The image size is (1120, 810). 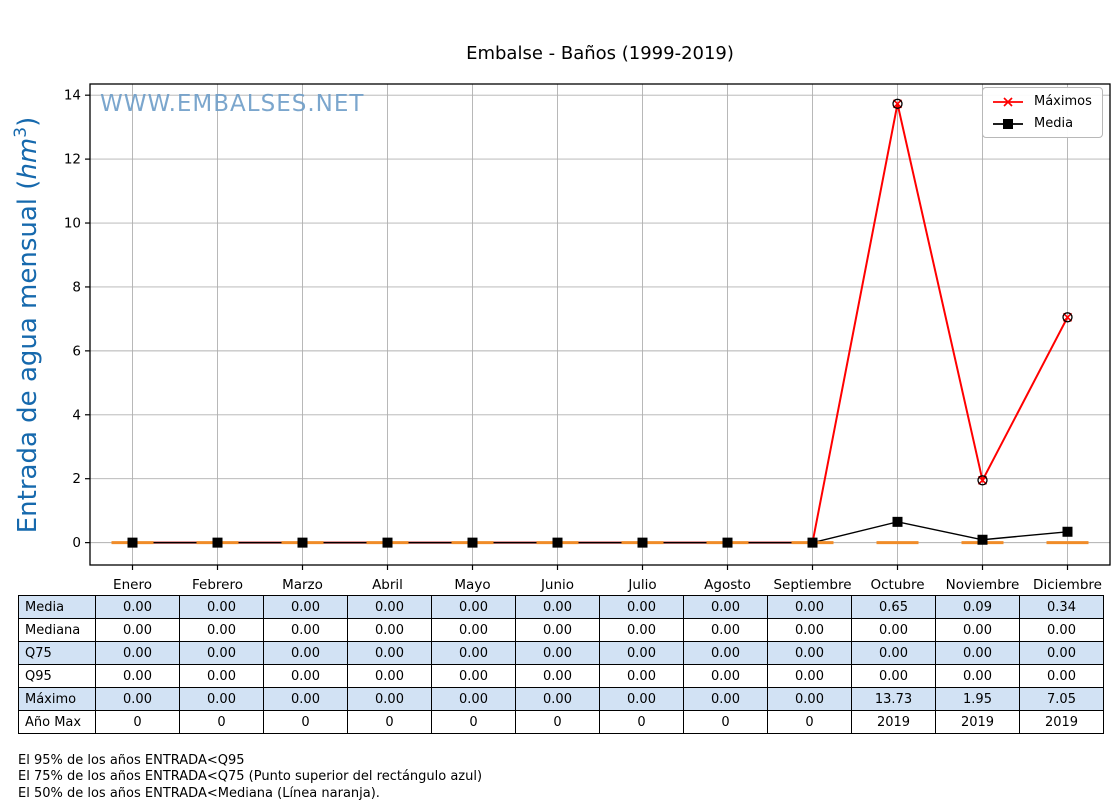 What do you see at coordinates (57, 607) in the screenshot?
I see `table-row-label: Media` at bounding box center [57, 607].